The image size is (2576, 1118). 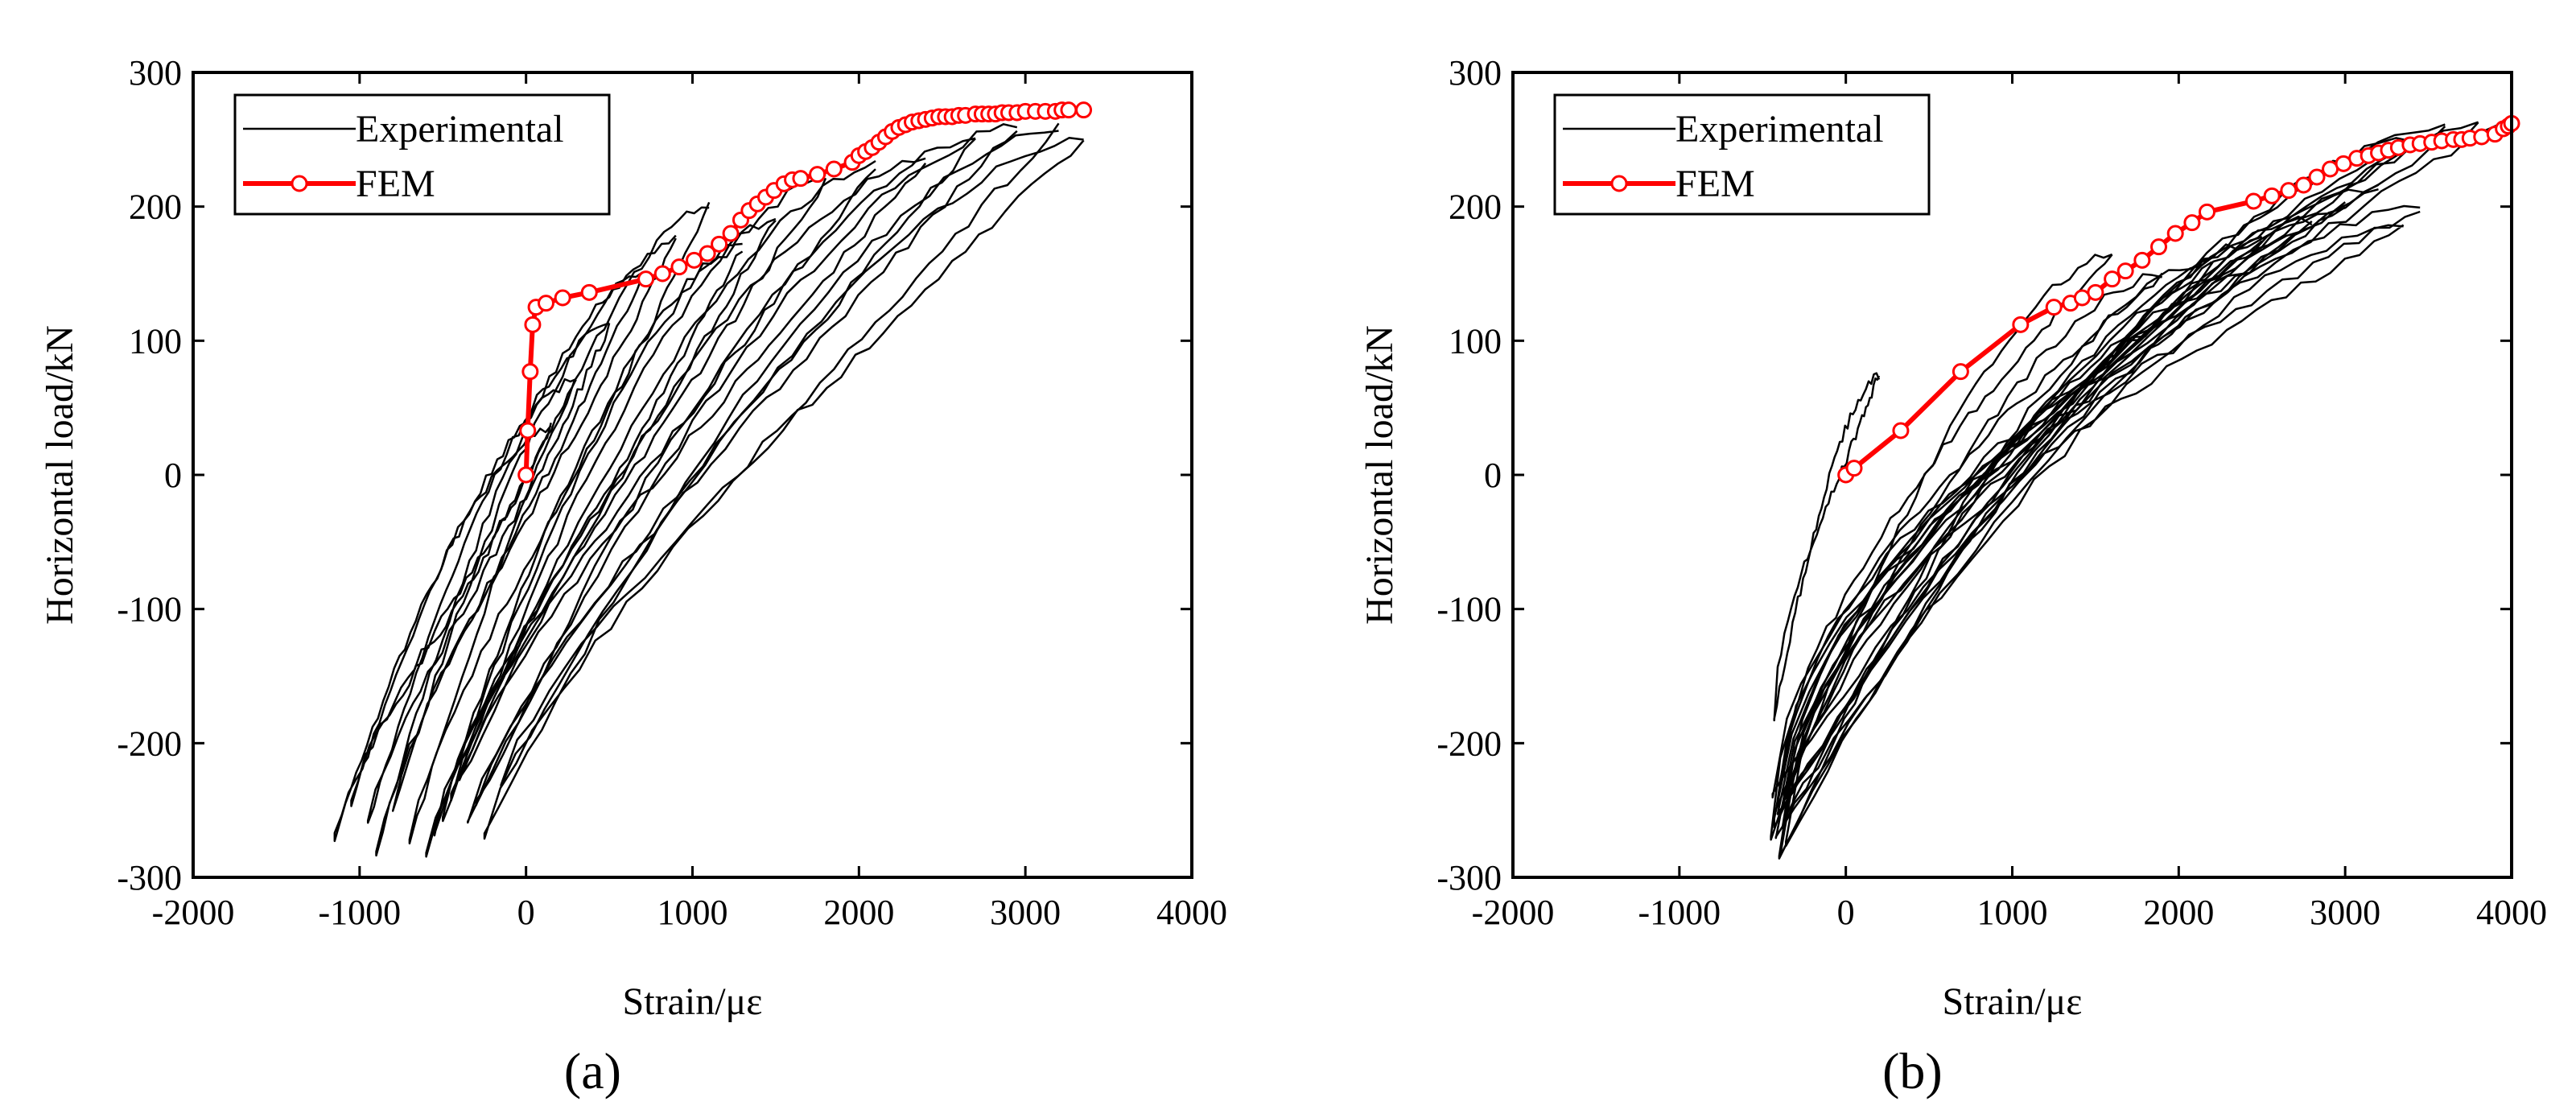 I want to click on y-tick-label: -200, so click(x=149, y=743).